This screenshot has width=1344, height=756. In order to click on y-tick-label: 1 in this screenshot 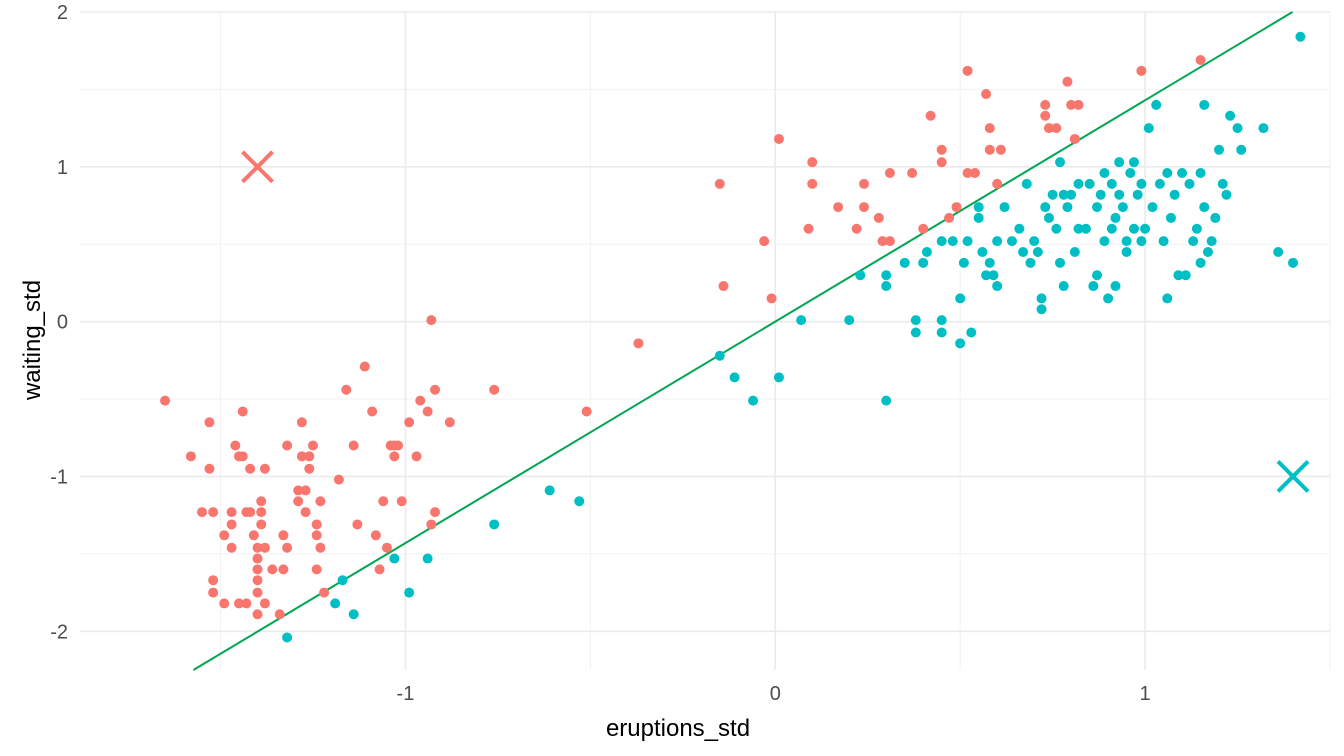, I will do `click(62, 168)`.